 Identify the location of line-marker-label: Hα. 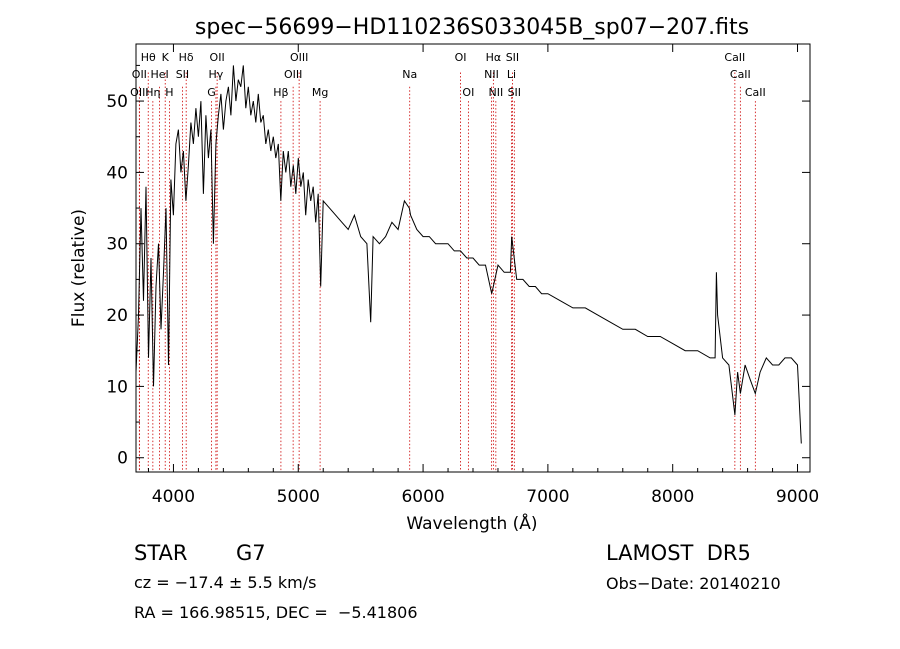
(494, 57).